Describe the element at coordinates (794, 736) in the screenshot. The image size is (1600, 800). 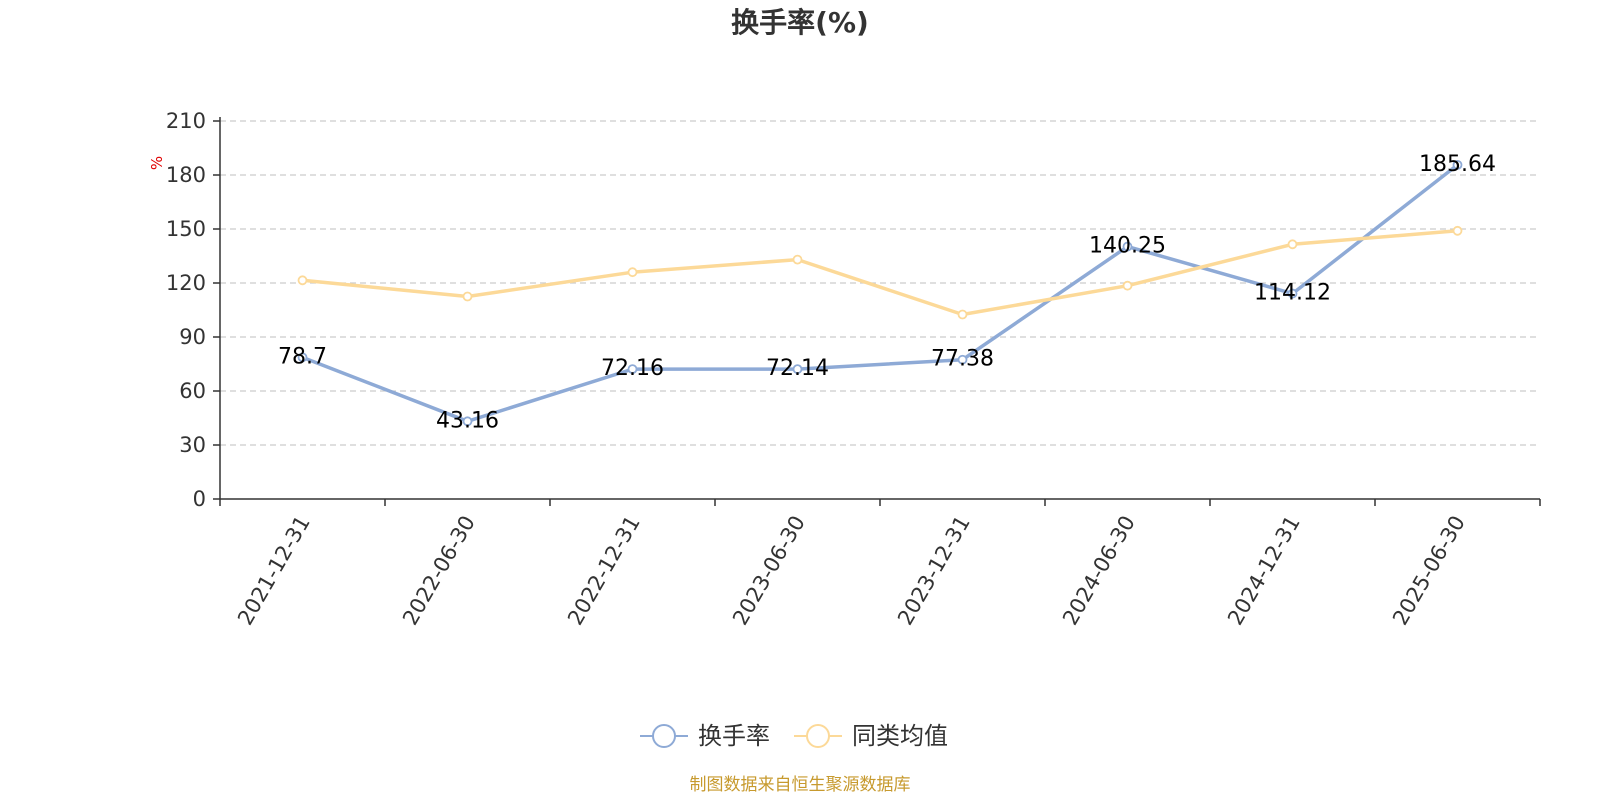
I see `legend: 换手率 同类均值` at that location.